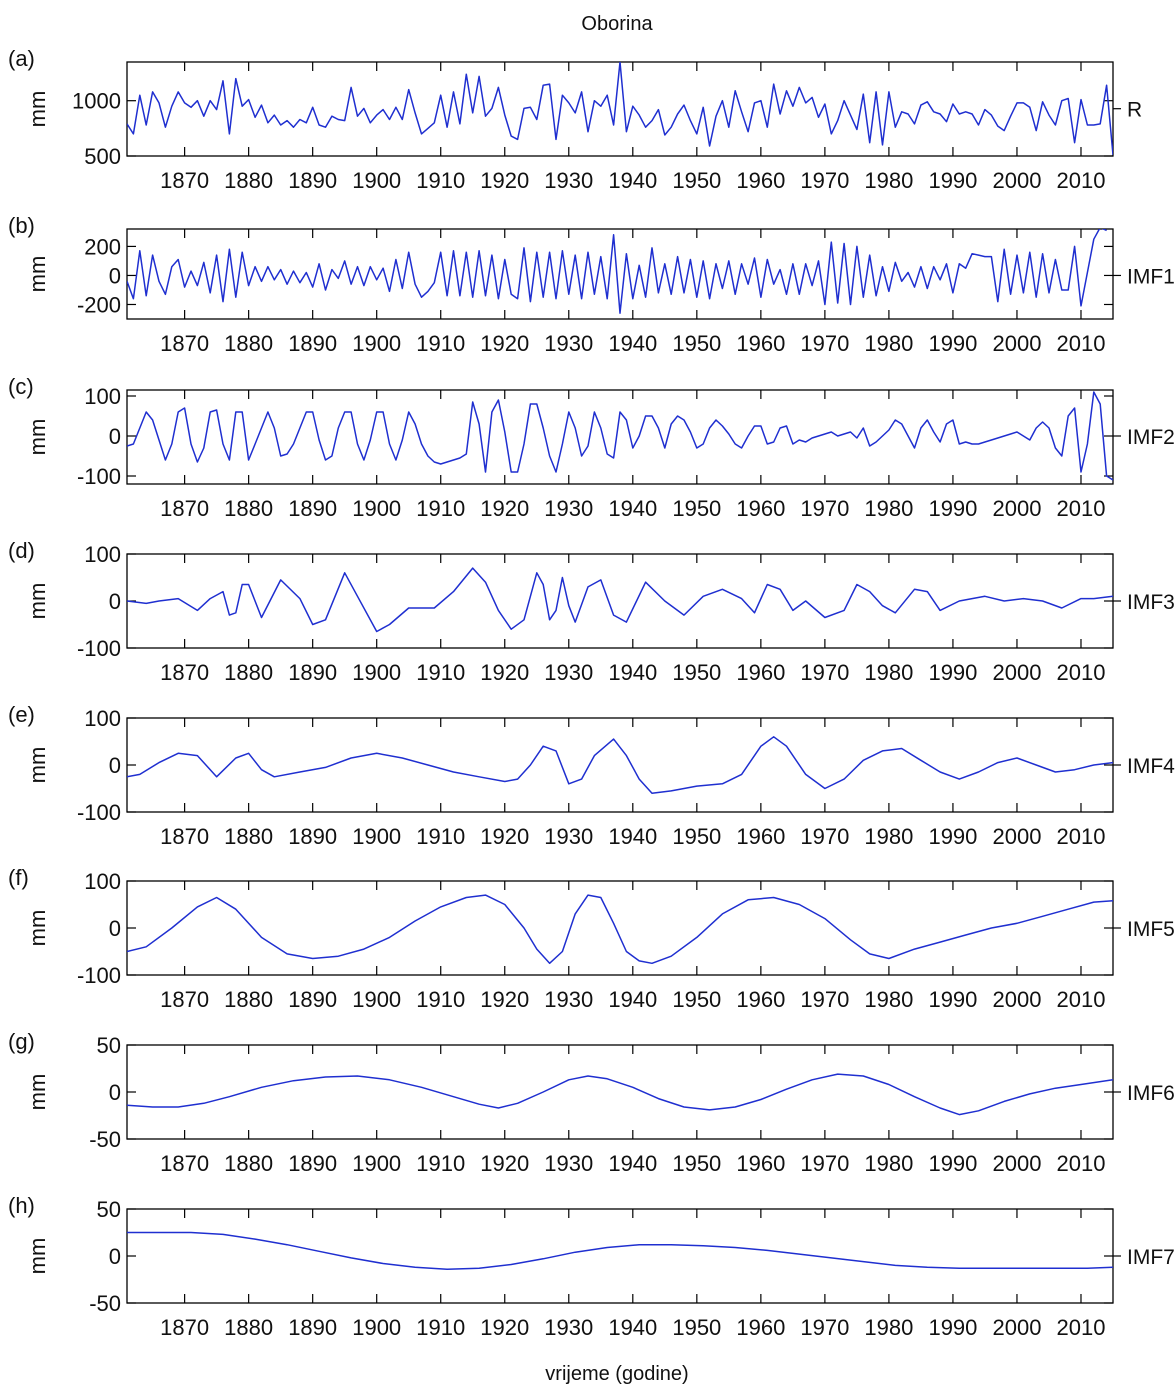 Image resolution: width=1175 pixels, height=1393 pixels. I want to click on y-tick-label: 1000, so click(96, 101).